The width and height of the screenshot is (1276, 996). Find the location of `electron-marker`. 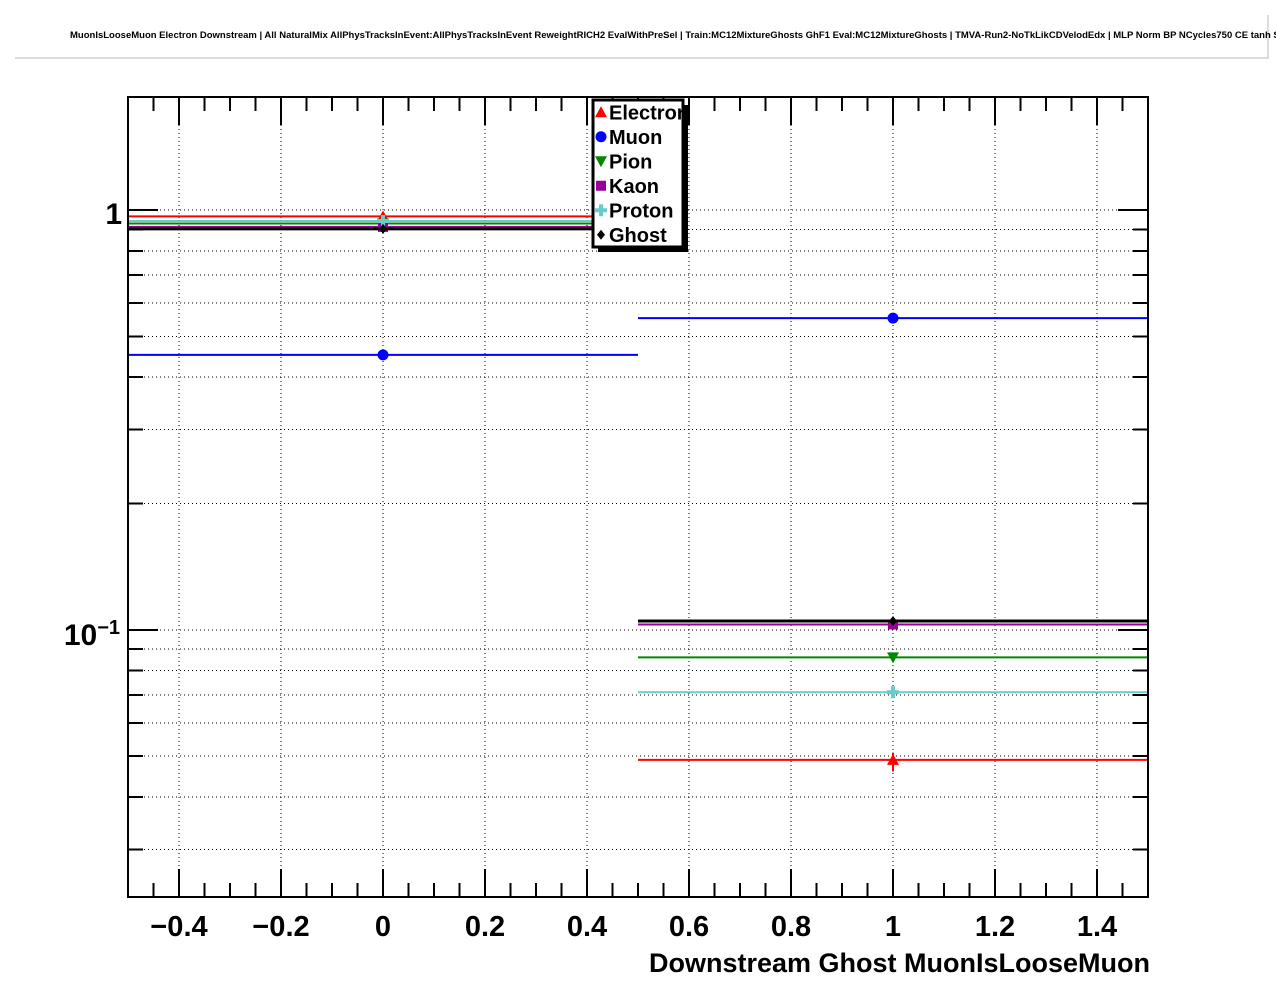

electron-marker is located at coordinates (893, 759).